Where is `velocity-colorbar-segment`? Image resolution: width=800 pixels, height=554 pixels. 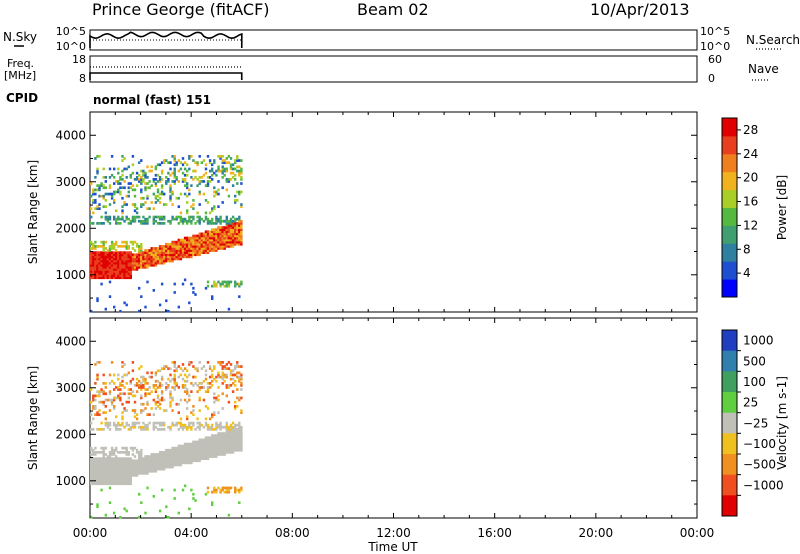 velocity-colorbar-segment is located at coordinates (729, 465).